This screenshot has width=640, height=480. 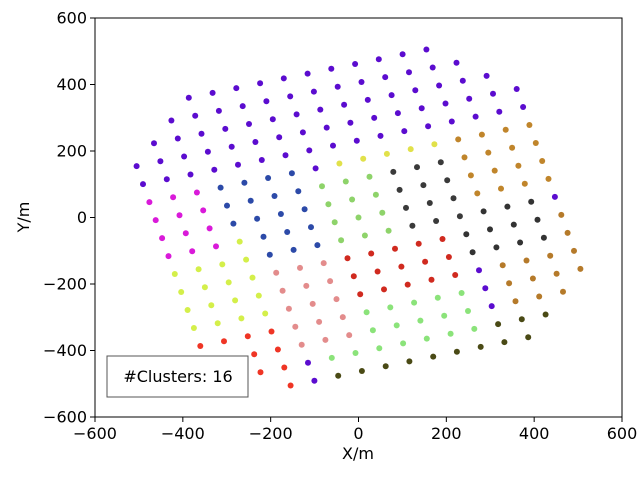 I want to click on x-tick-label: 600, so click(x=622, y=433).